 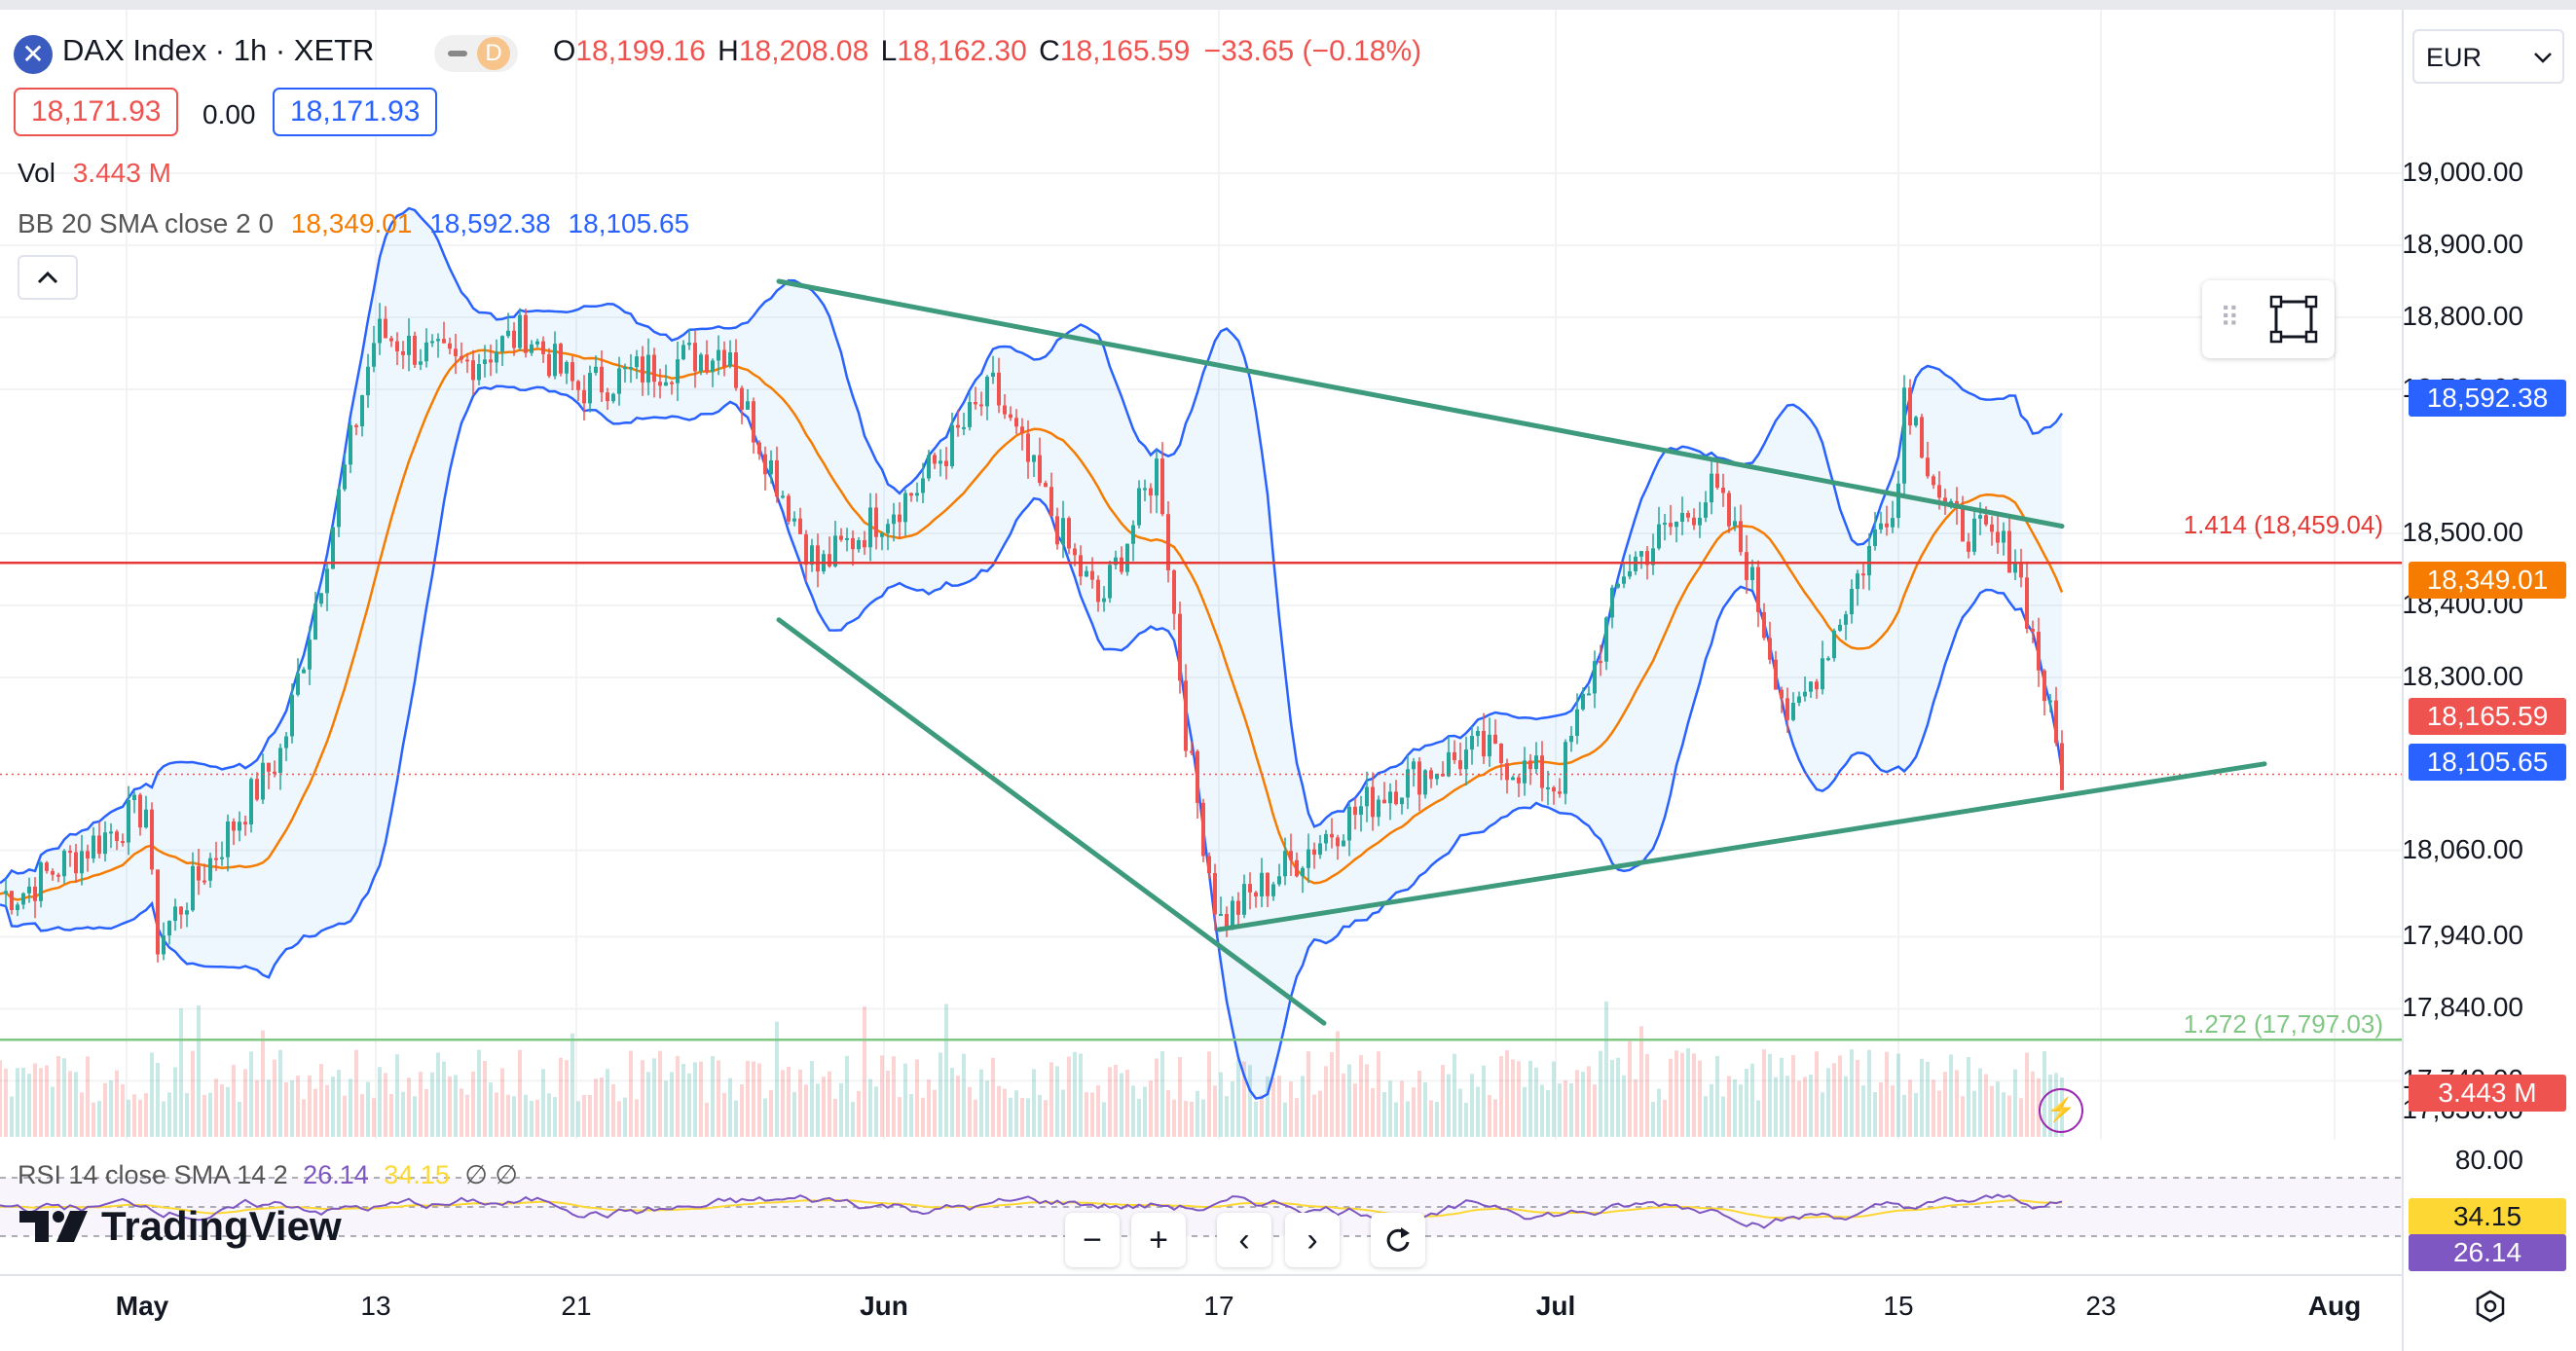 What do you see at coordinates (476, 53) in the screenshot?
I see `session-toggle: D` at bounding box center [476, 53].